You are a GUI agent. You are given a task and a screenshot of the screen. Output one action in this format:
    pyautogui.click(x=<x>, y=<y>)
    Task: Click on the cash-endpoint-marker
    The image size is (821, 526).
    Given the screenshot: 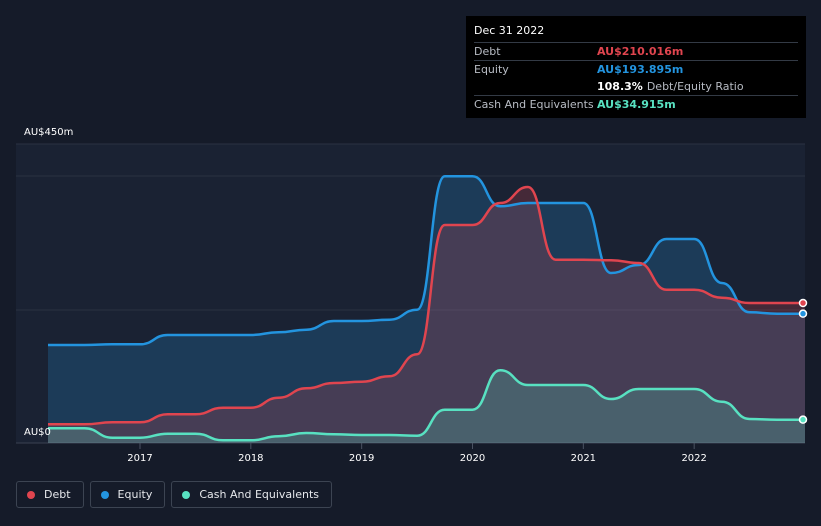 What is the action you would take?
    pyautogui.click(x=803, y=419)
    